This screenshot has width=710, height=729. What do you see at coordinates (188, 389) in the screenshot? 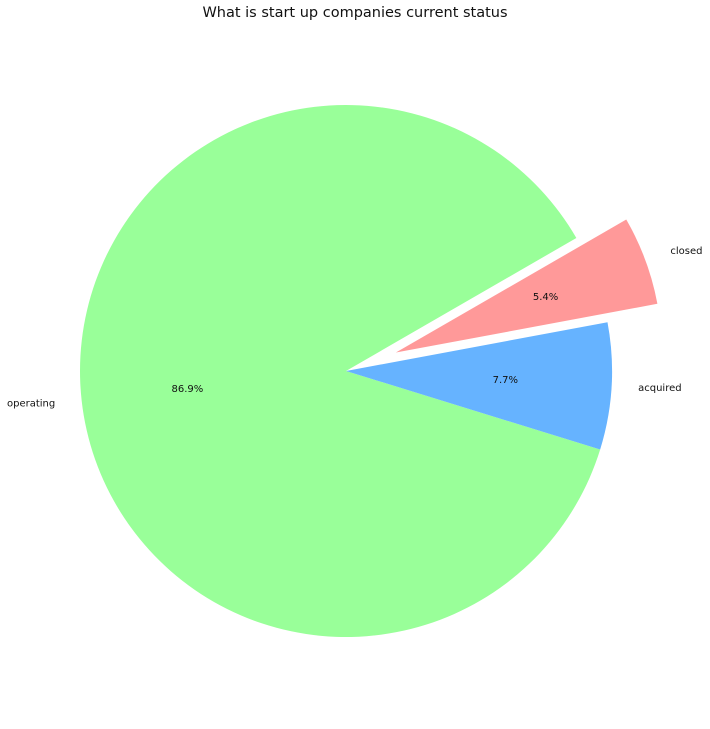
I see `percent-label-operating: 86.9%` at bounding box center [188, 389].